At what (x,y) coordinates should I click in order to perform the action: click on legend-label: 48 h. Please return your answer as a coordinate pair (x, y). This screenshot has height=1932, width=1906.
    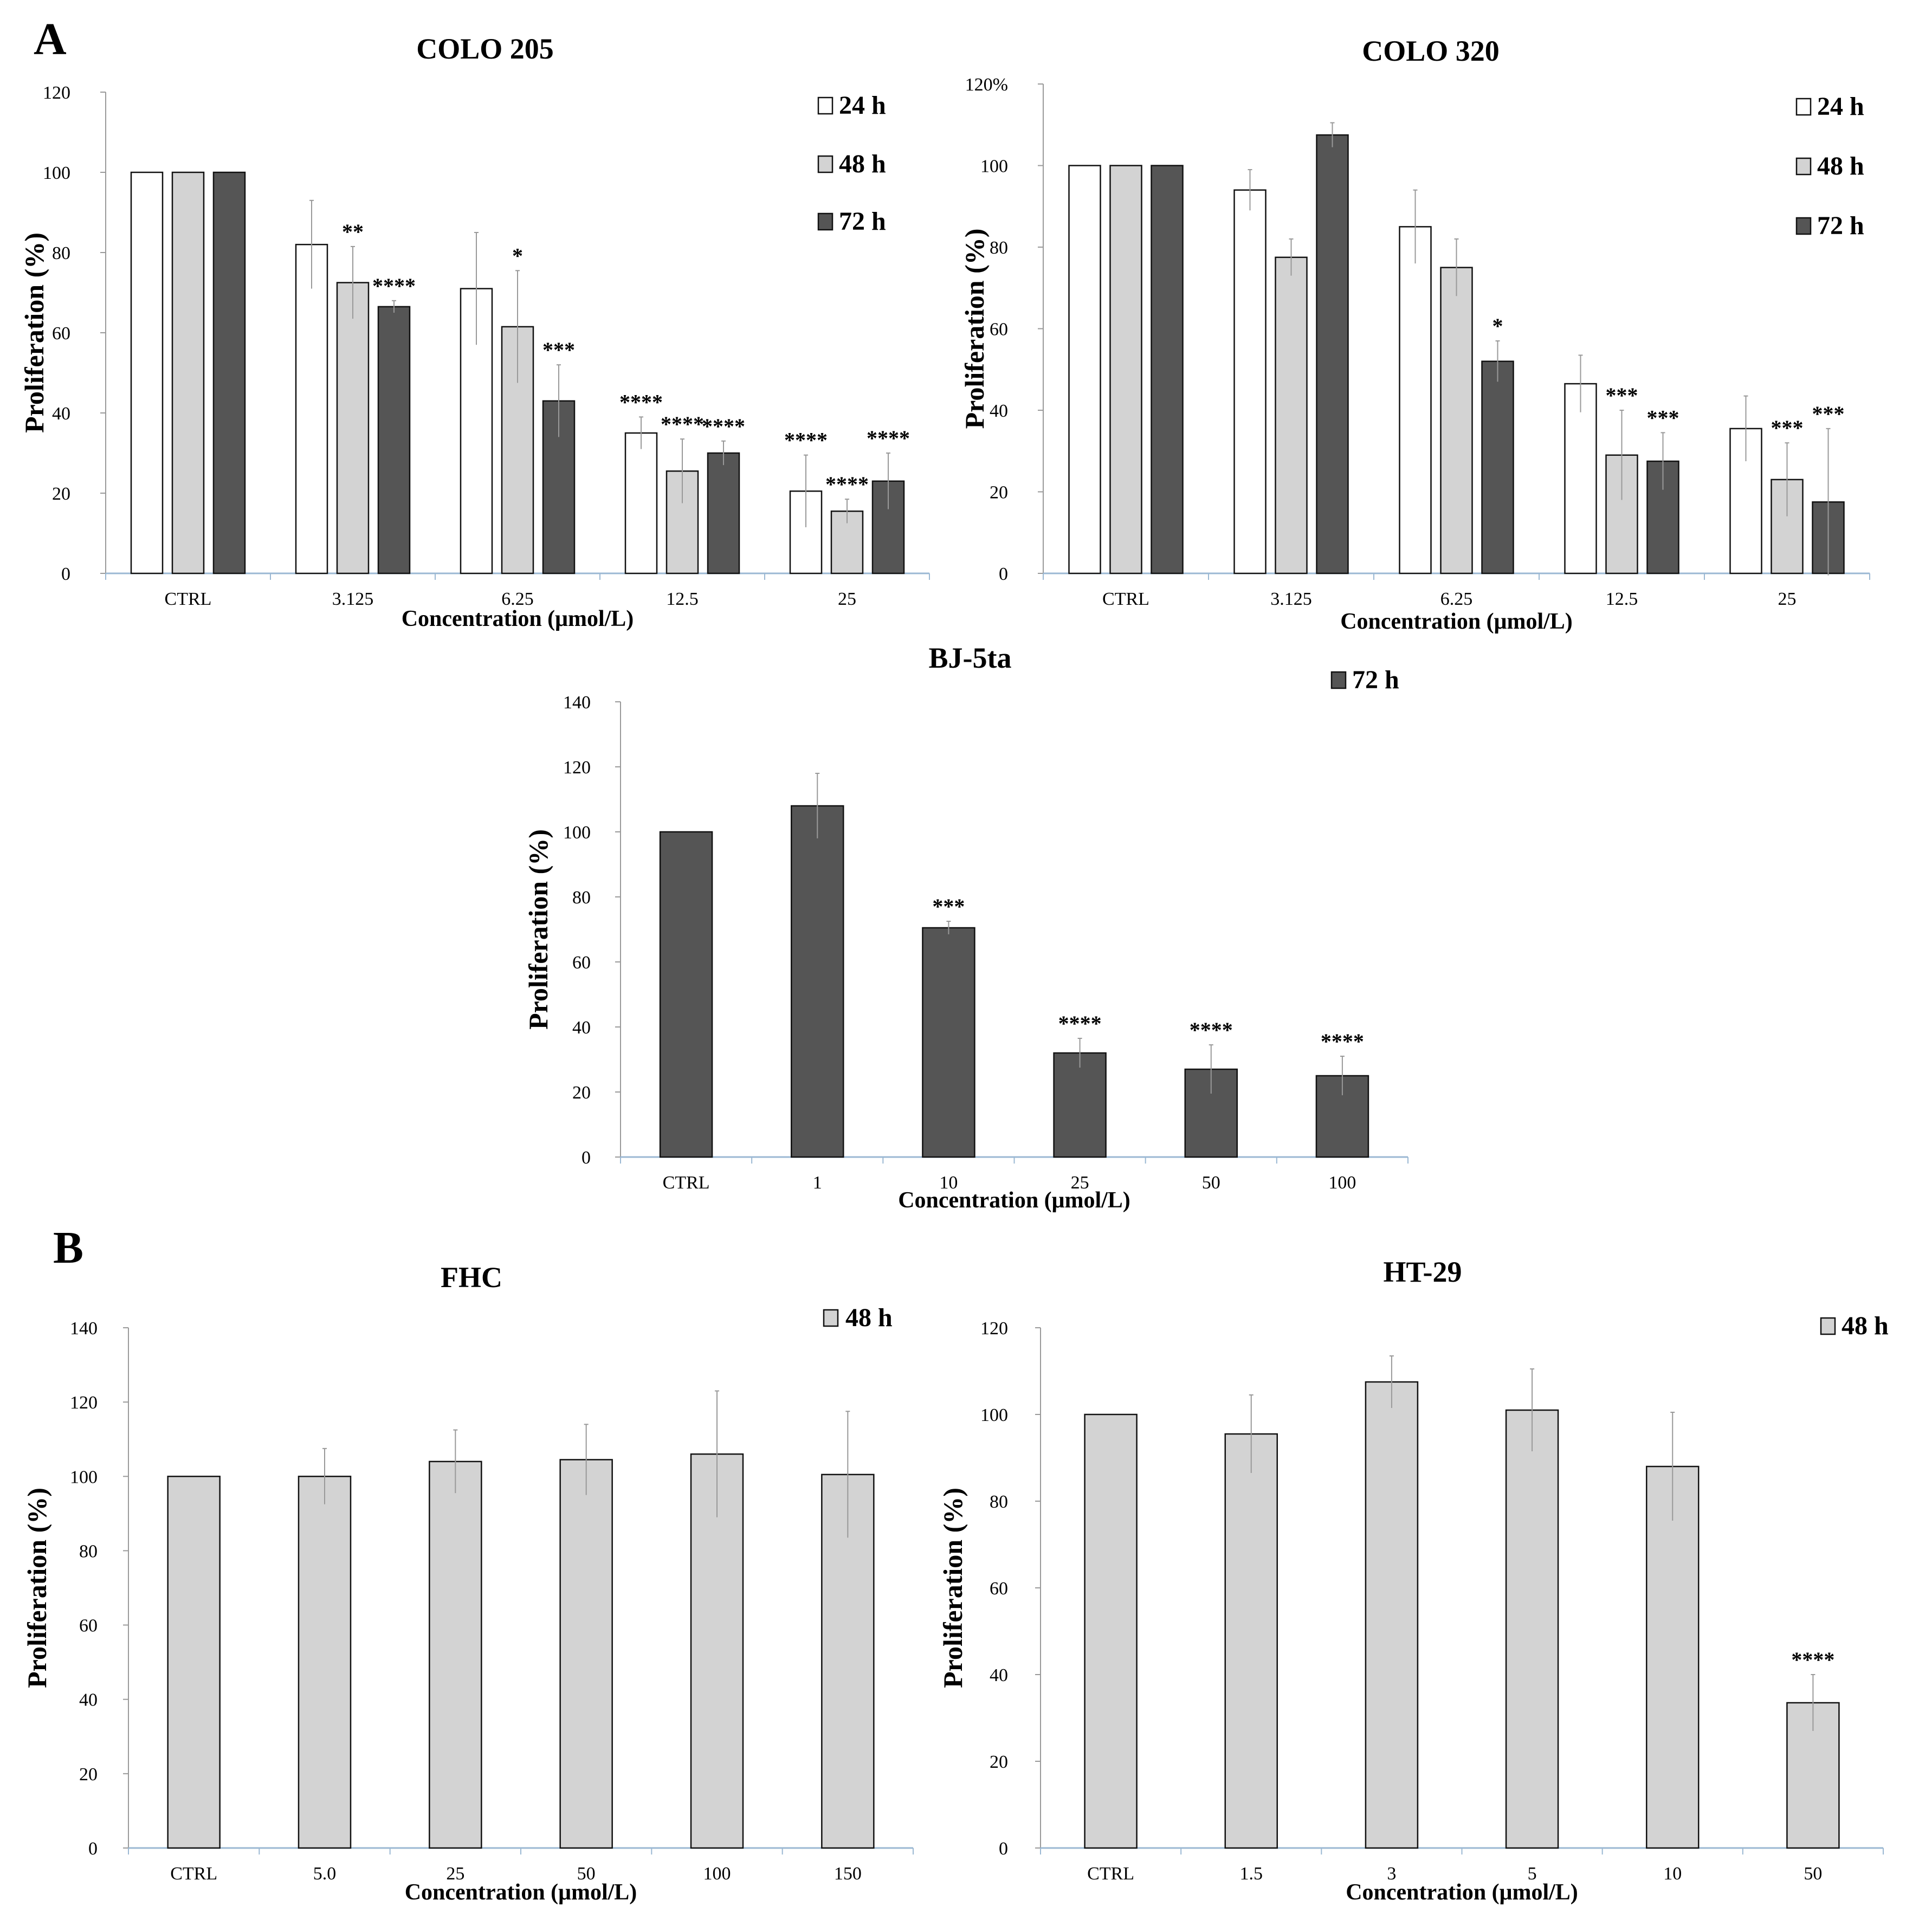
    Looking at the image, I should click on (862, 164).